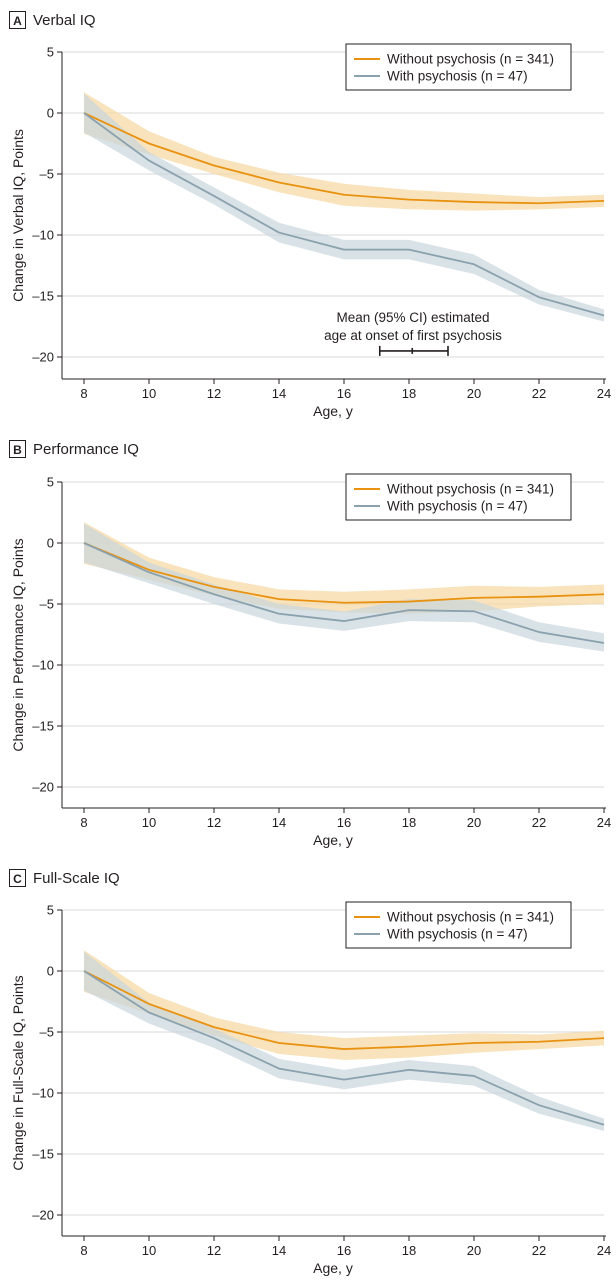  I want to click on y-axis-title: Change in Performance IQ, Points, so click(18, 644).